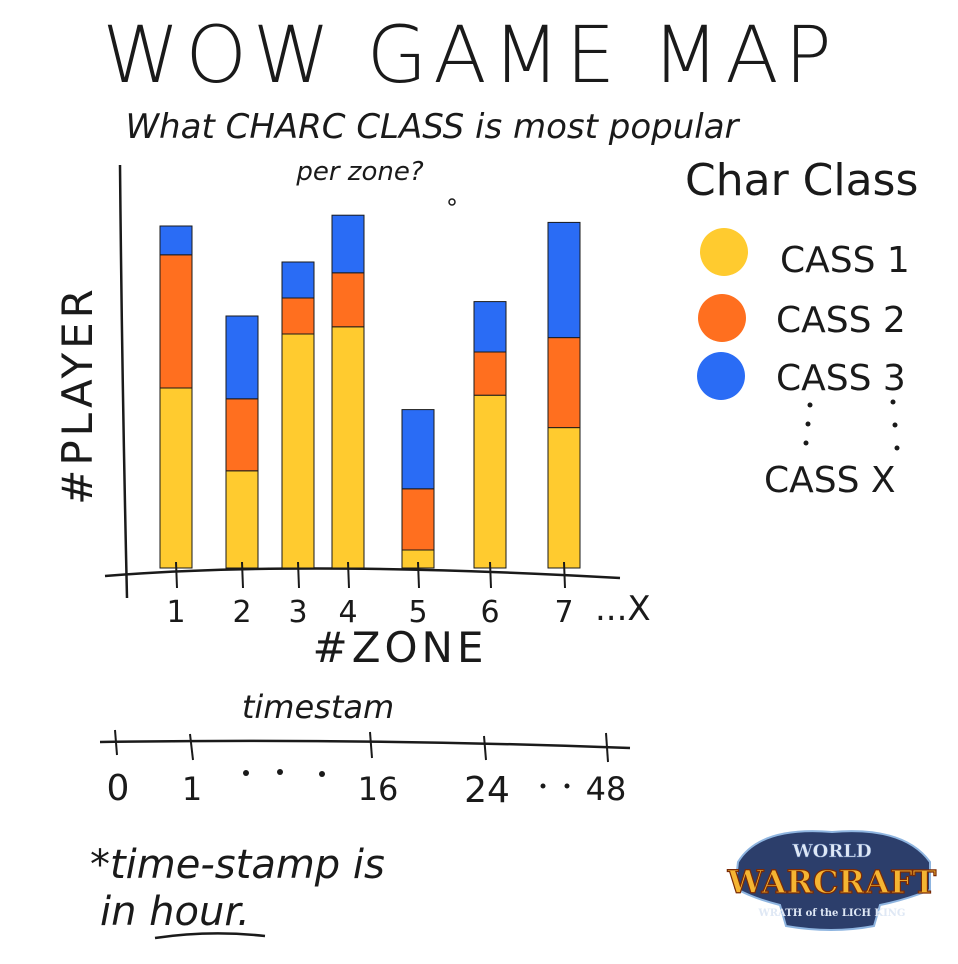  Describe the element at coordinates (490, 327) in the screenshot. I see `bar-zone6-class3` at that location.